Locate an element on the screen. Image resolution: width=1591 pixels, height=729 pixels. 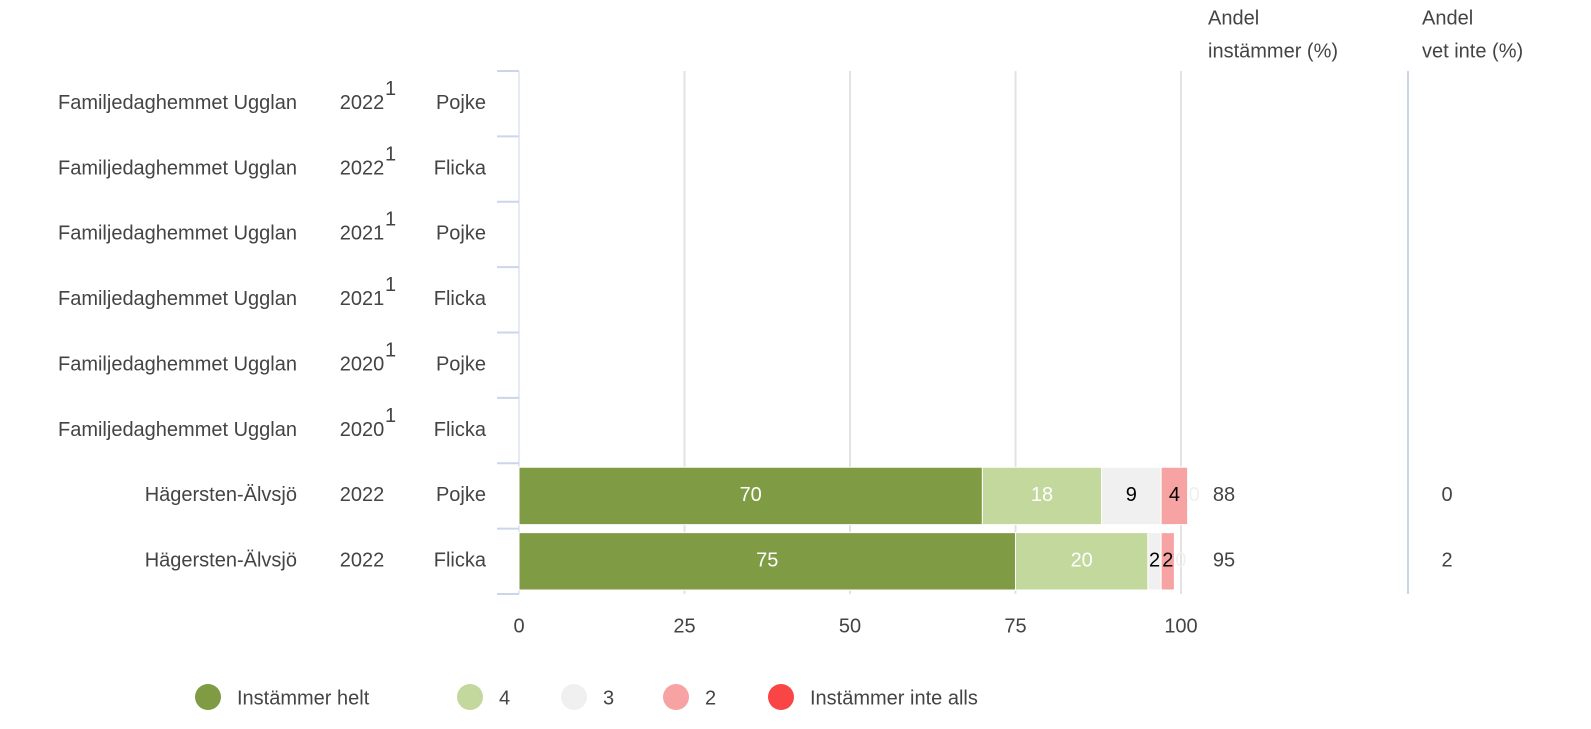
legend-label: 2 is located at coordinates (710, 698).